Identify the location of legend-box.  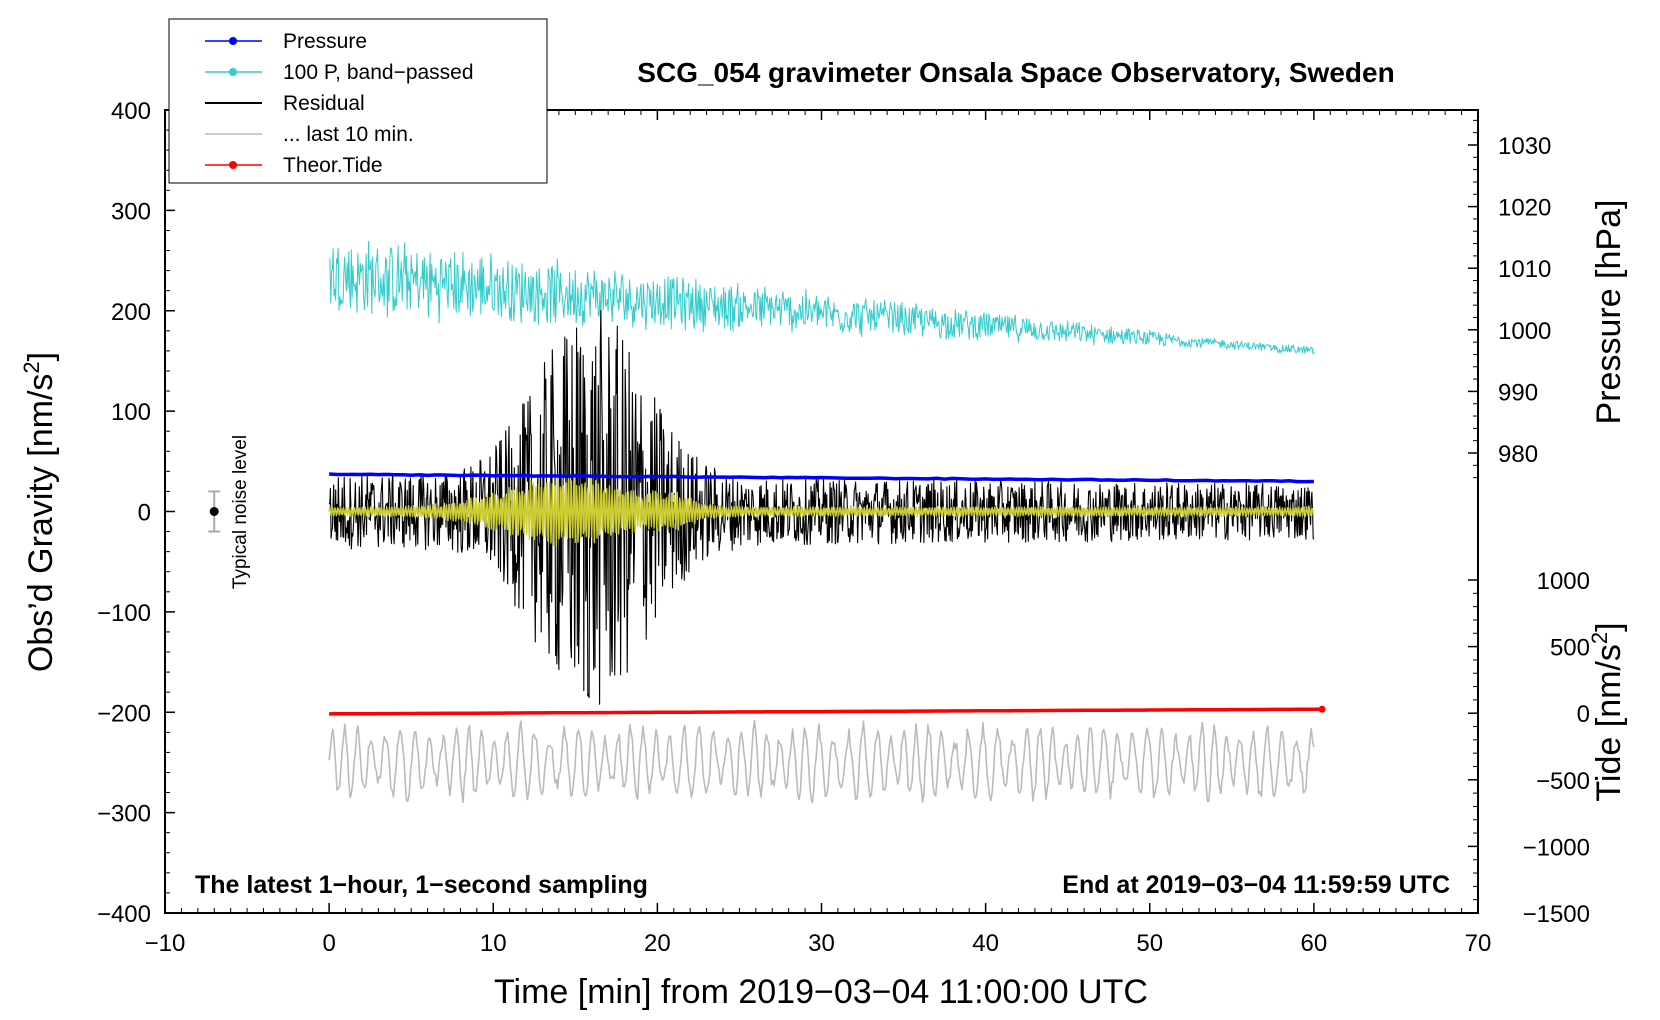
(358, 101).